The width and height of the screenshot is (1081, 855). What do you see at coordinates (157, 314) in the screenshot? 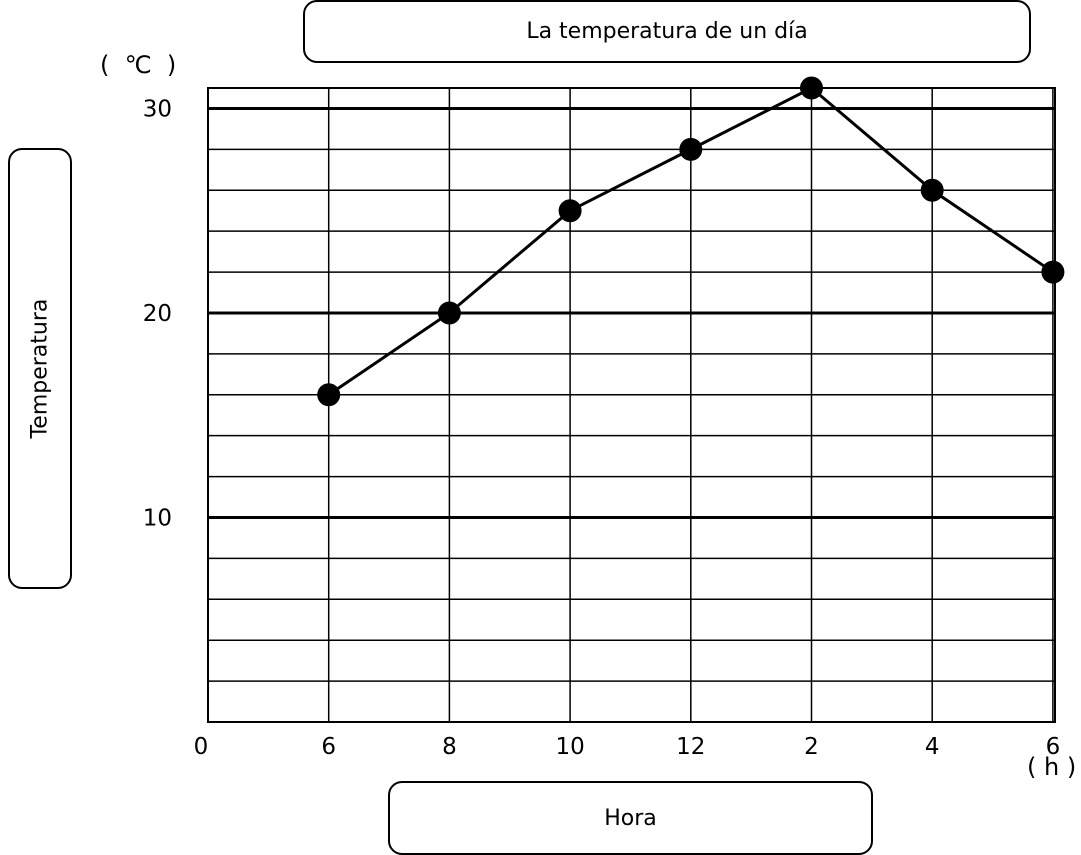
I see `y-tick-label: 20` at bounding box center [157, 314].